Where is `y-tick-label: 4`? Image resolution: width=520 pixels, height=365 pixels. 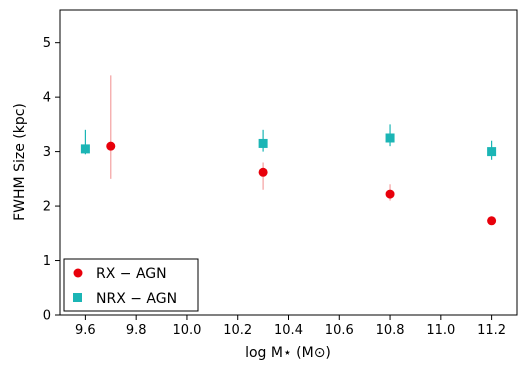 y-tick-label: 4 is located at coordinates (47, 98).